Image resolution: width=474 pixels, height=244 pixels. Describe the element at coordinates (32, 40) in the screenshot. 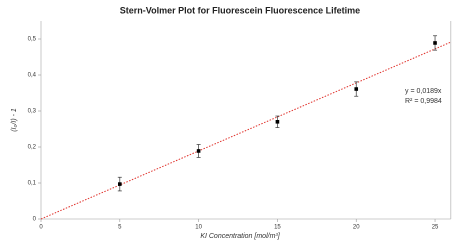

I see `y-tick-label: 0,5` at that location.